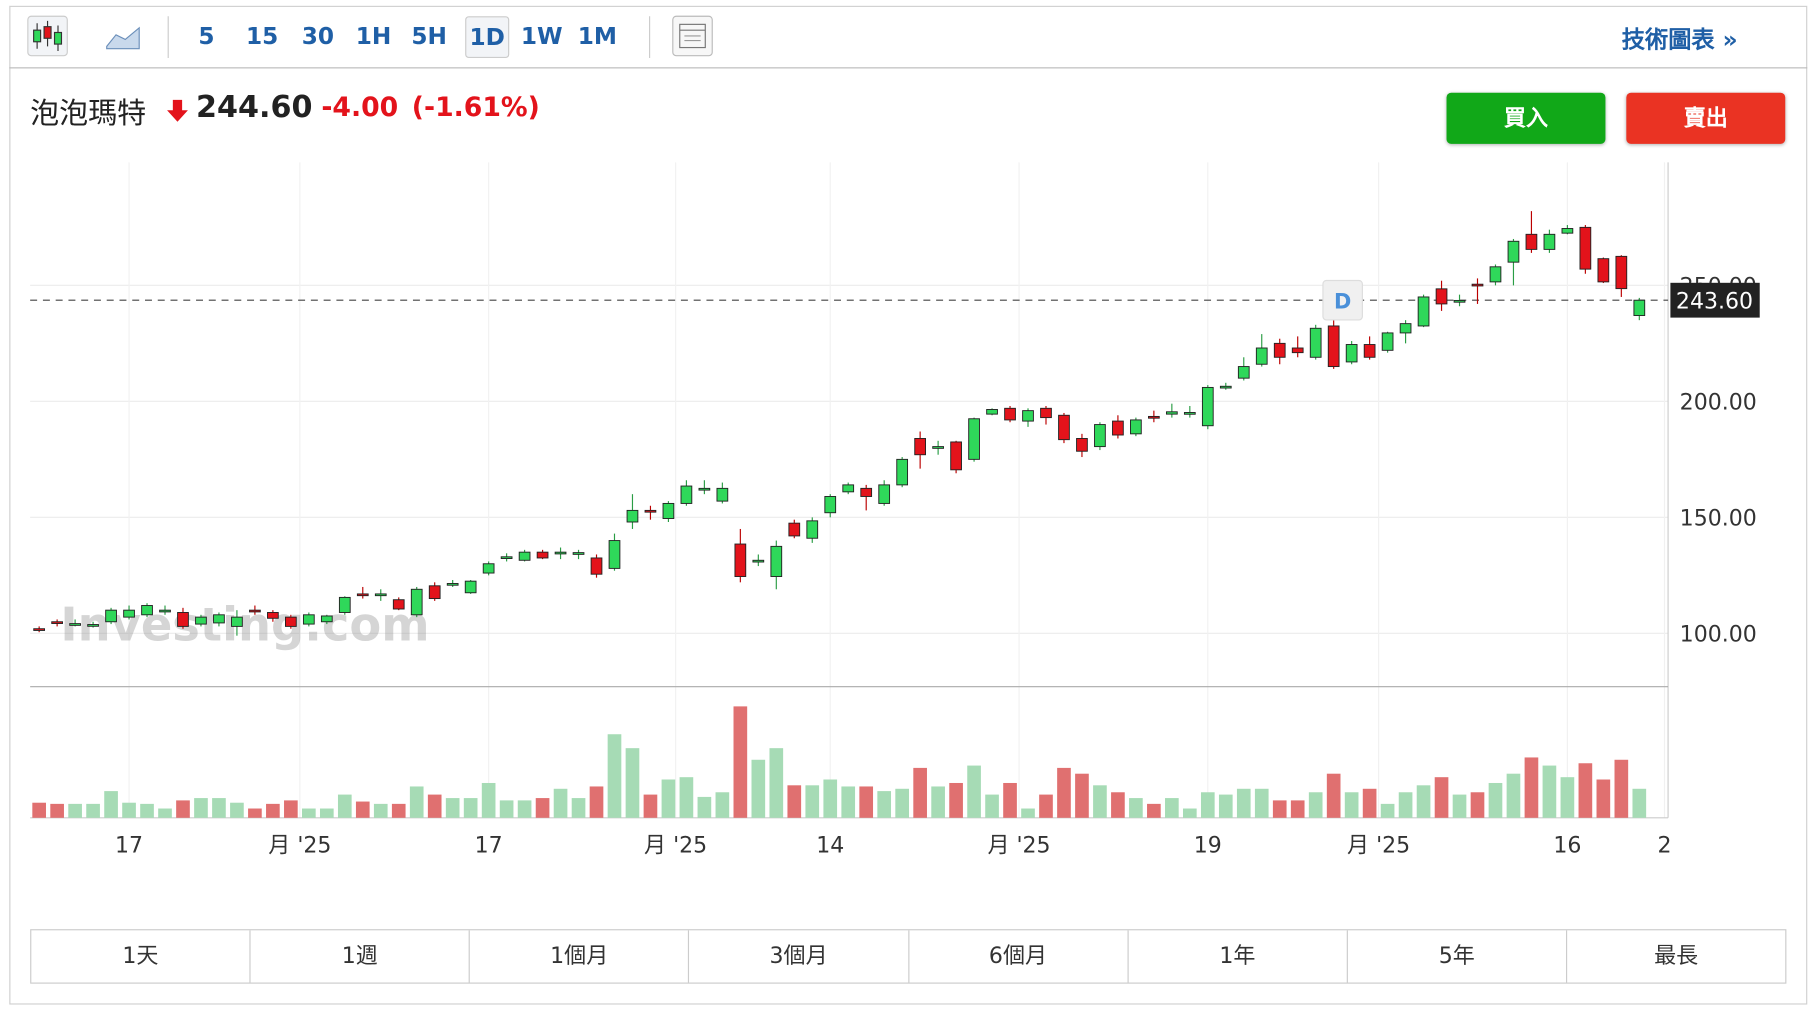 The width and height of the screenshot is (1819, 1015). I want to click on interval-button: 1D, so click(487, 37).